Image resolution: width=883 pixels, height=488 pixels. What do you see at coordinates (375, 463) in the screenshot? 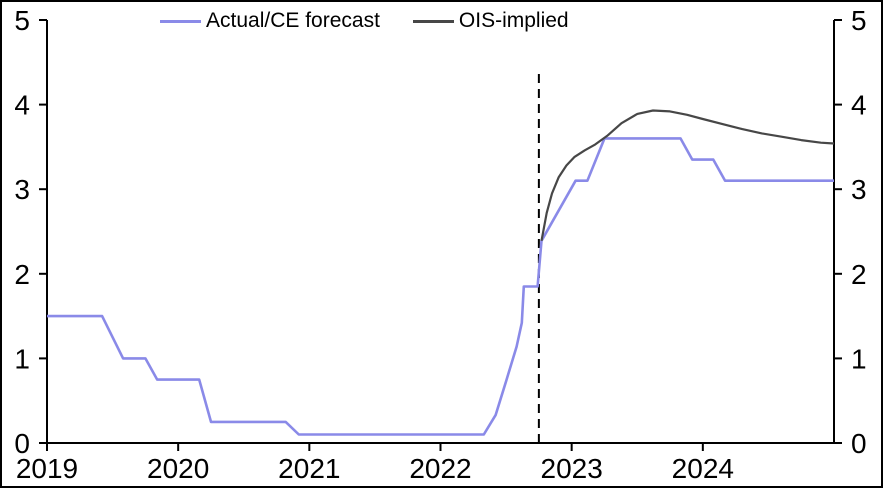
I see `x-axis-ticks: 2019 2020 2021 2022 2023 2024` at bounding box center [375, 463].